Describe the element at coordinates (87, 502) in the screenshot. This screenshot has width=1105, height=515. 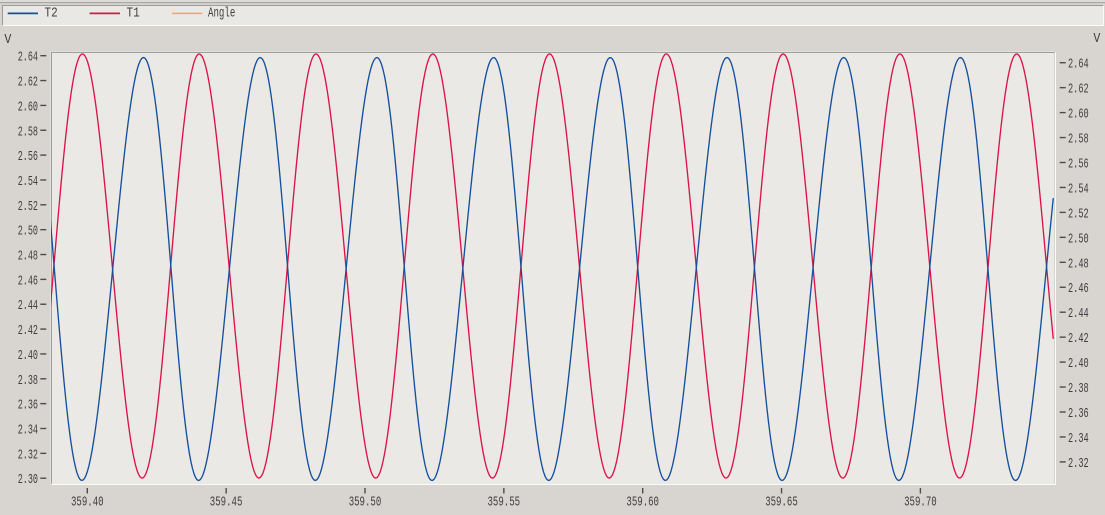
I see `svg-text: 359.40` at that location.